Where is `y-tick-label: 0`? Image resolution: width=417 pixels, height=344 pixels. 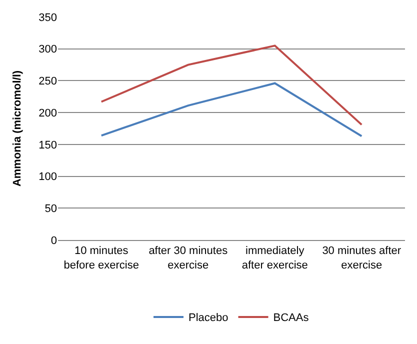
y-tick-label: 0 is located at coordinates (53, 240).